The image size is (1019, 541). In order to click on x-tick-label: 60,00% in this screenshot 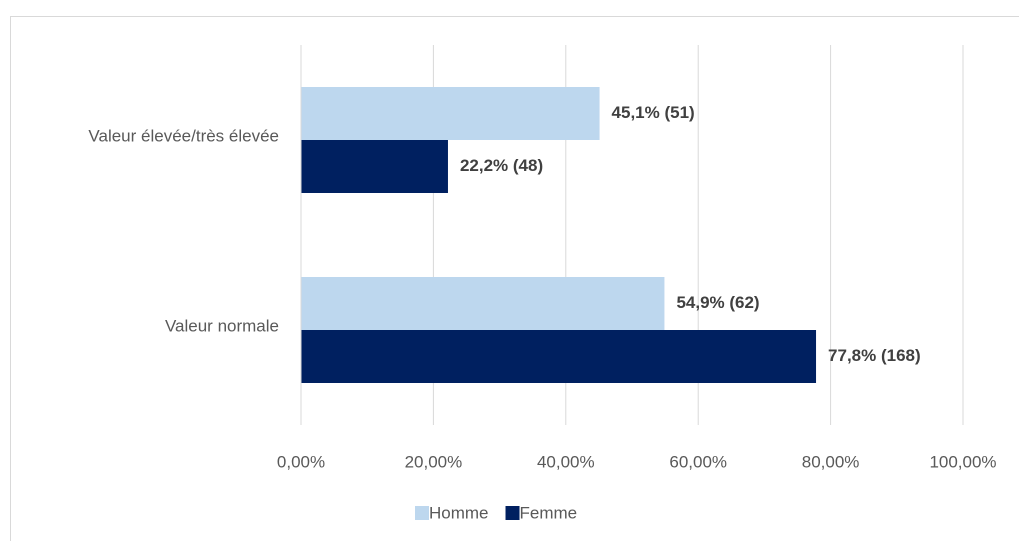, I will do `click(698, 461)`.